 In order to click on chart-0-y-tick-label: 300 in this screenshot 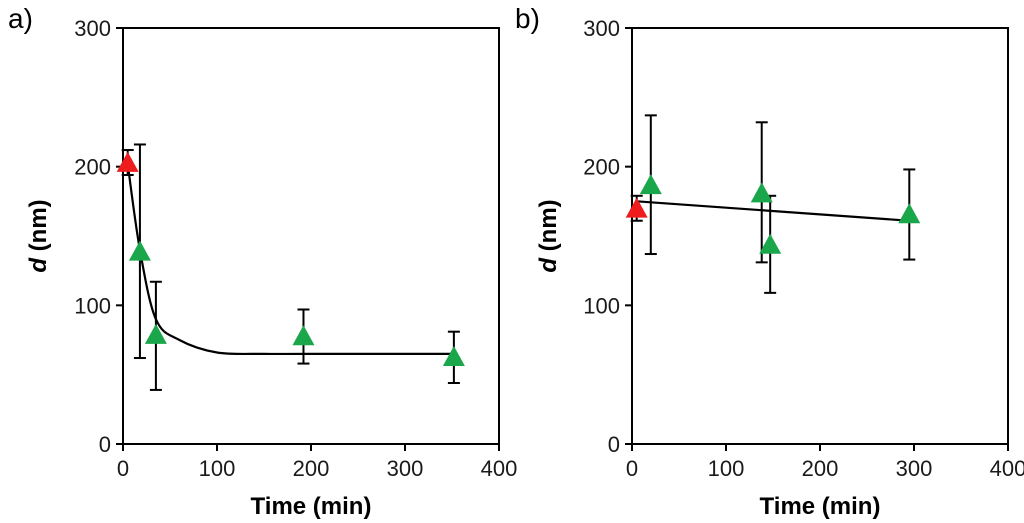, I will do `click(92, 28)`.